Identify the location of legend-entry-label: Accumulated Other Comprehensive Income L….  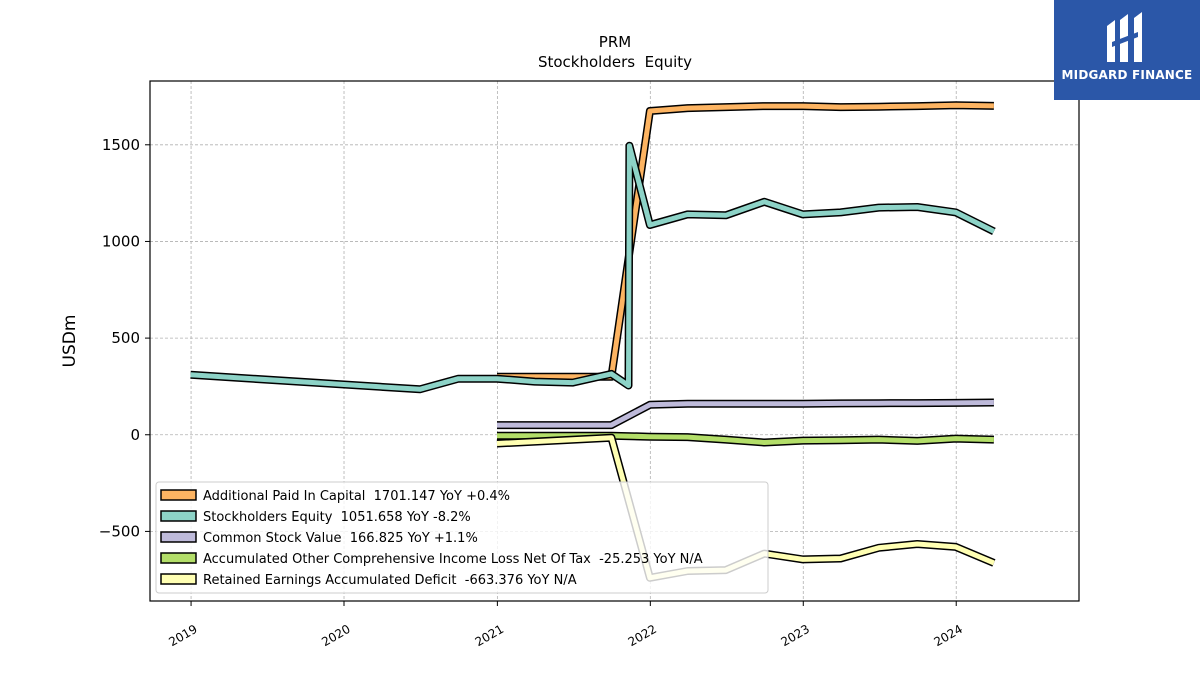
(453, 559).